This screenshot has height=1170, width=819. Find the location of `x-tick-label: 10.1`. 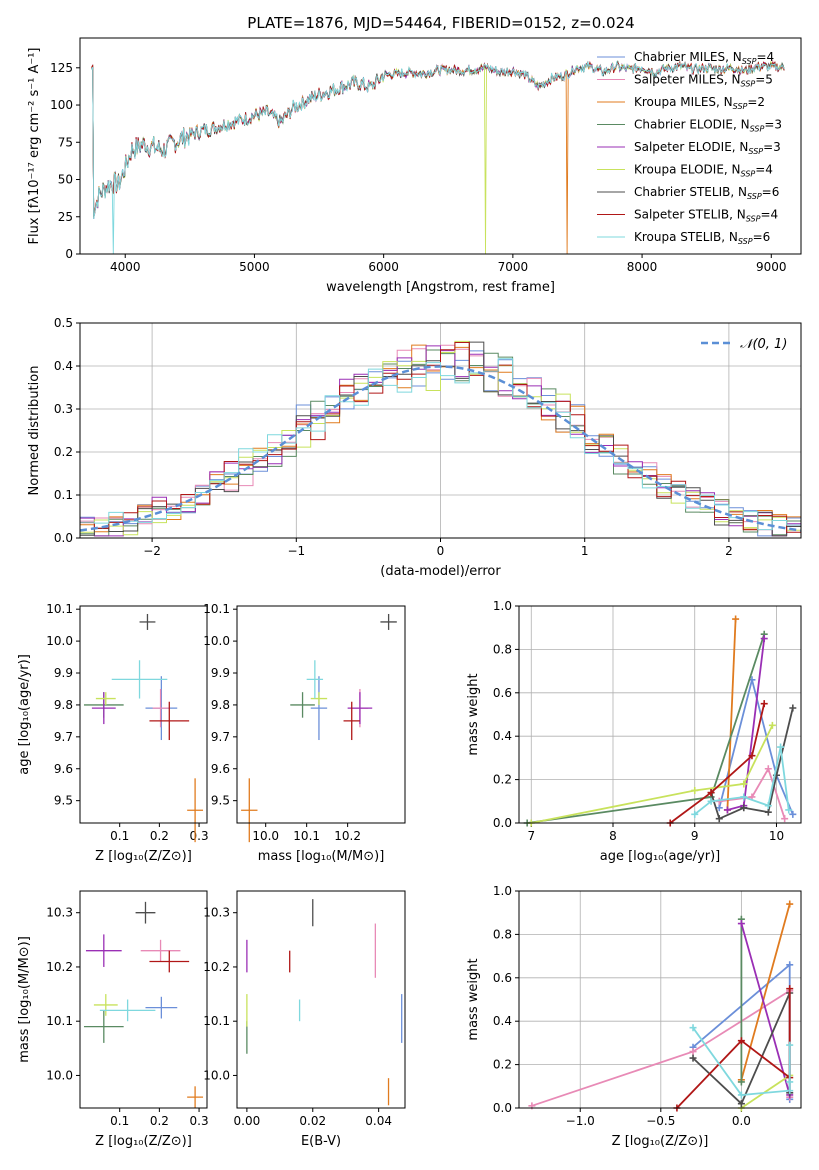

x-tick-label: 10.1 is located at coordinates (306, 836).